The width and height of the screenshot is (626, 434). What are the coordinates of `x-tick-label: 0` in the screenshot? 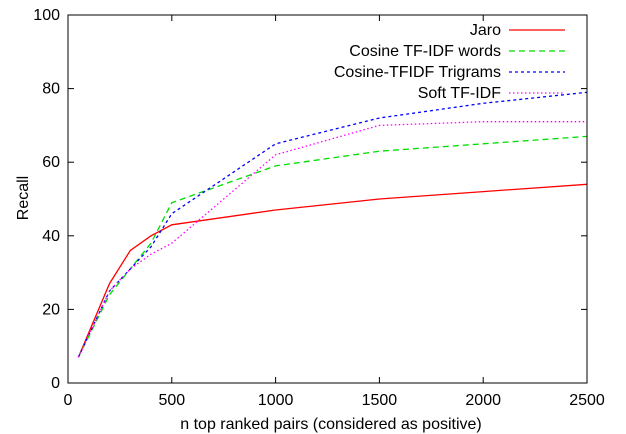 It's located at (68, 400).